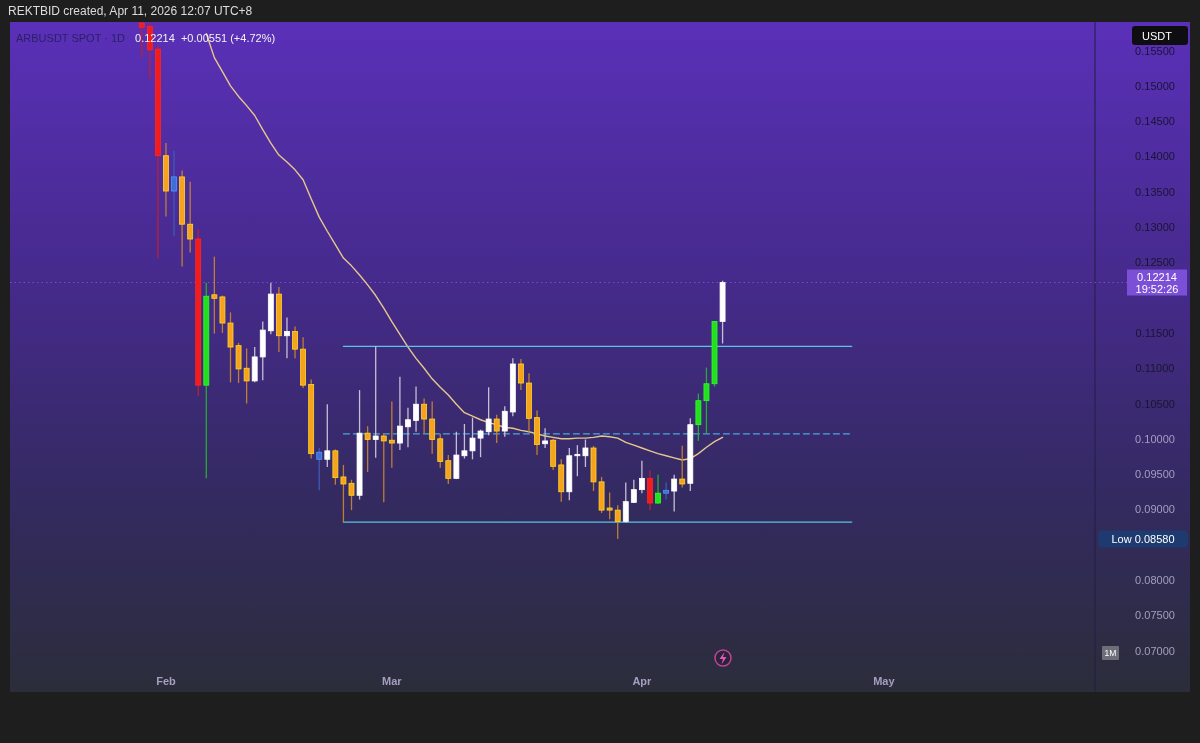 The image size is (1200, 743). I want to click on y-tick-label: 0.10500, so click(1155, 403).